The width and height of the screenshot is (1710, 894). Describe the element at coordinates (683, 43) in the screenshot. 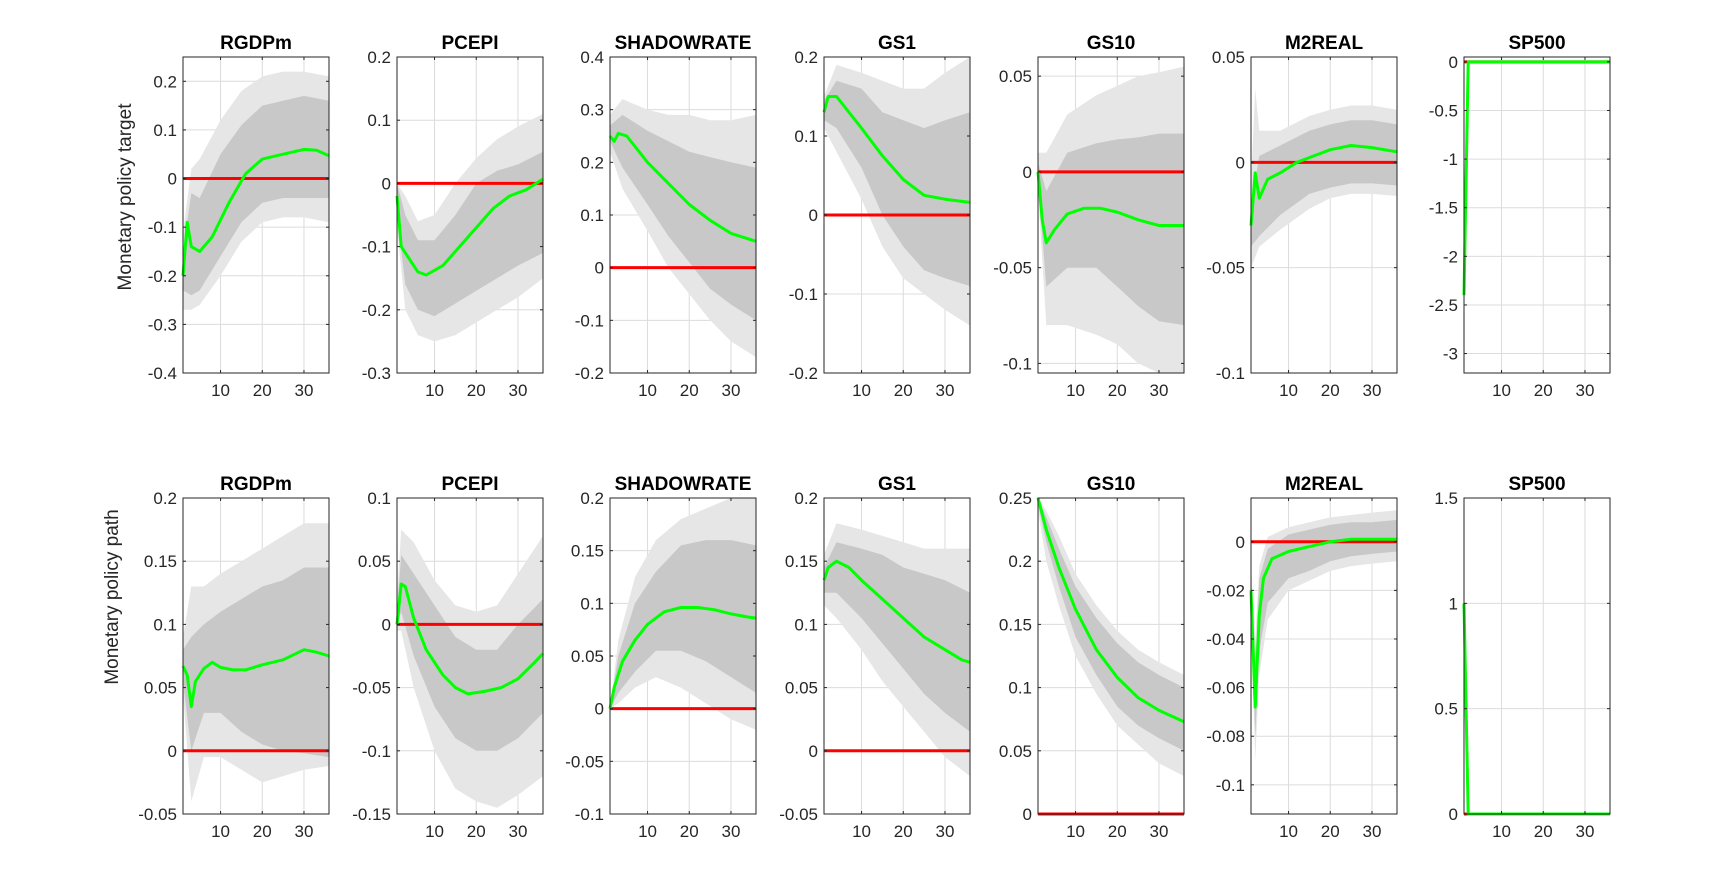

I see `panel-r1-shadowrate-title: SHADOWRATE` at that location.